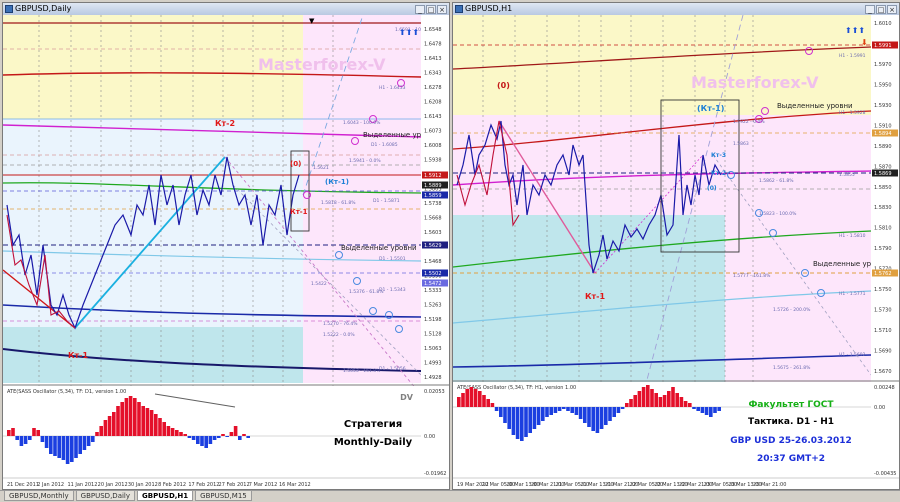 This screenshot has height=502, width=900. Describe the element at coordinates (321, 168) in the screenshot. I see `svg-text: 1.5621` at that location.